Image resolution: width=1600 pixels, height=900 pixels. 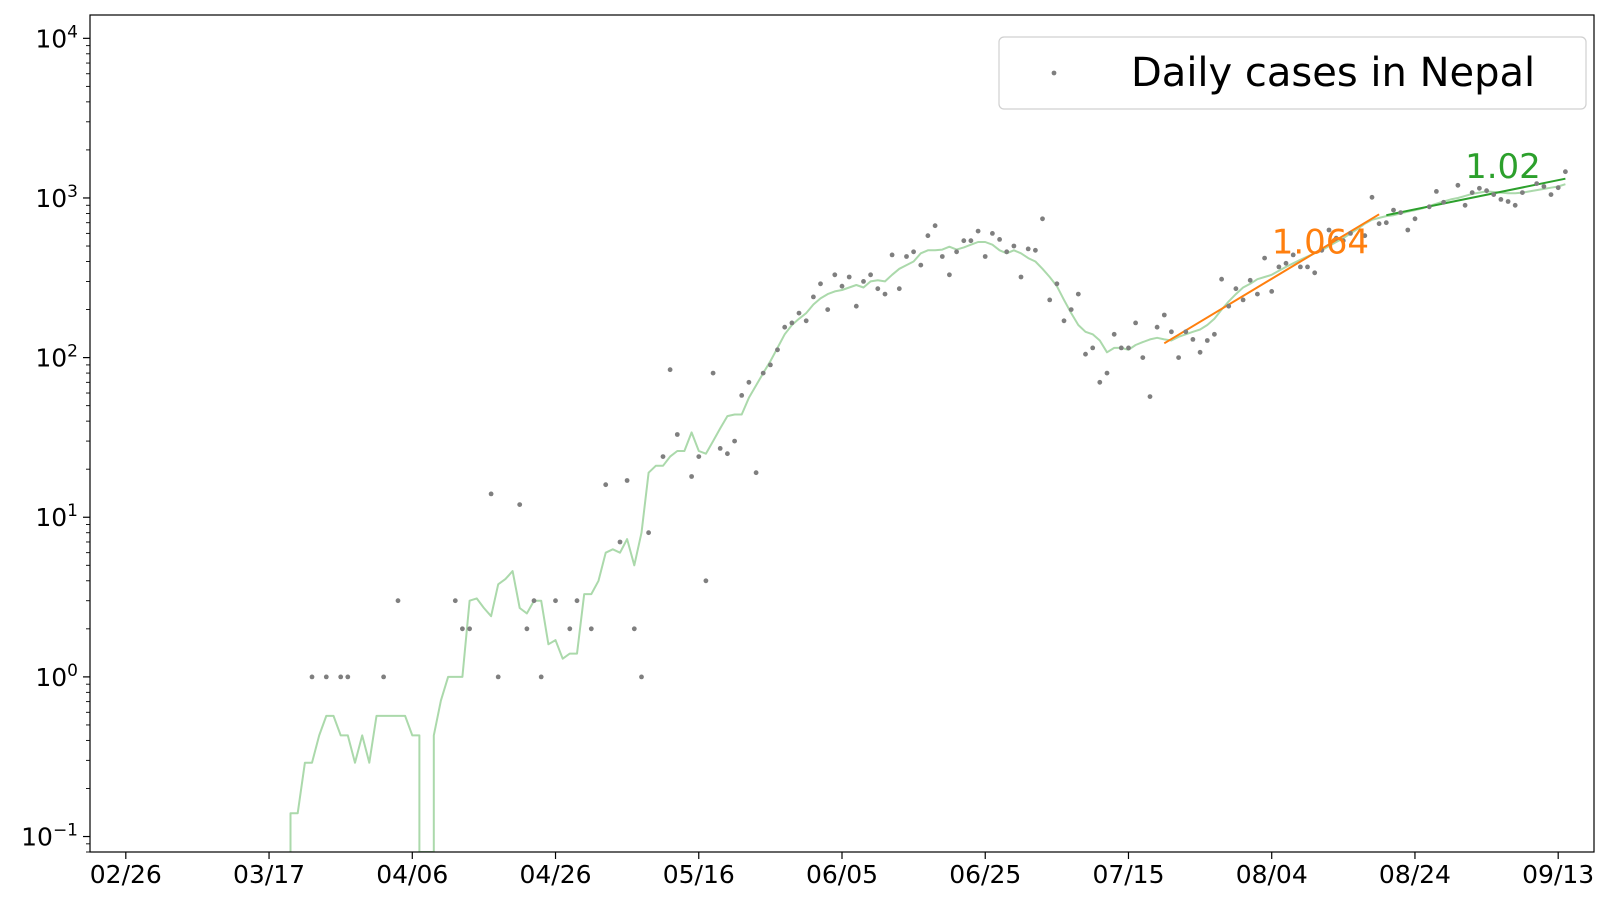 What do you see at coordinates (1333, 73) in the screenshot?
I see `legend-label: Daily cases in Nepal` at bounding box center [1333, 73].